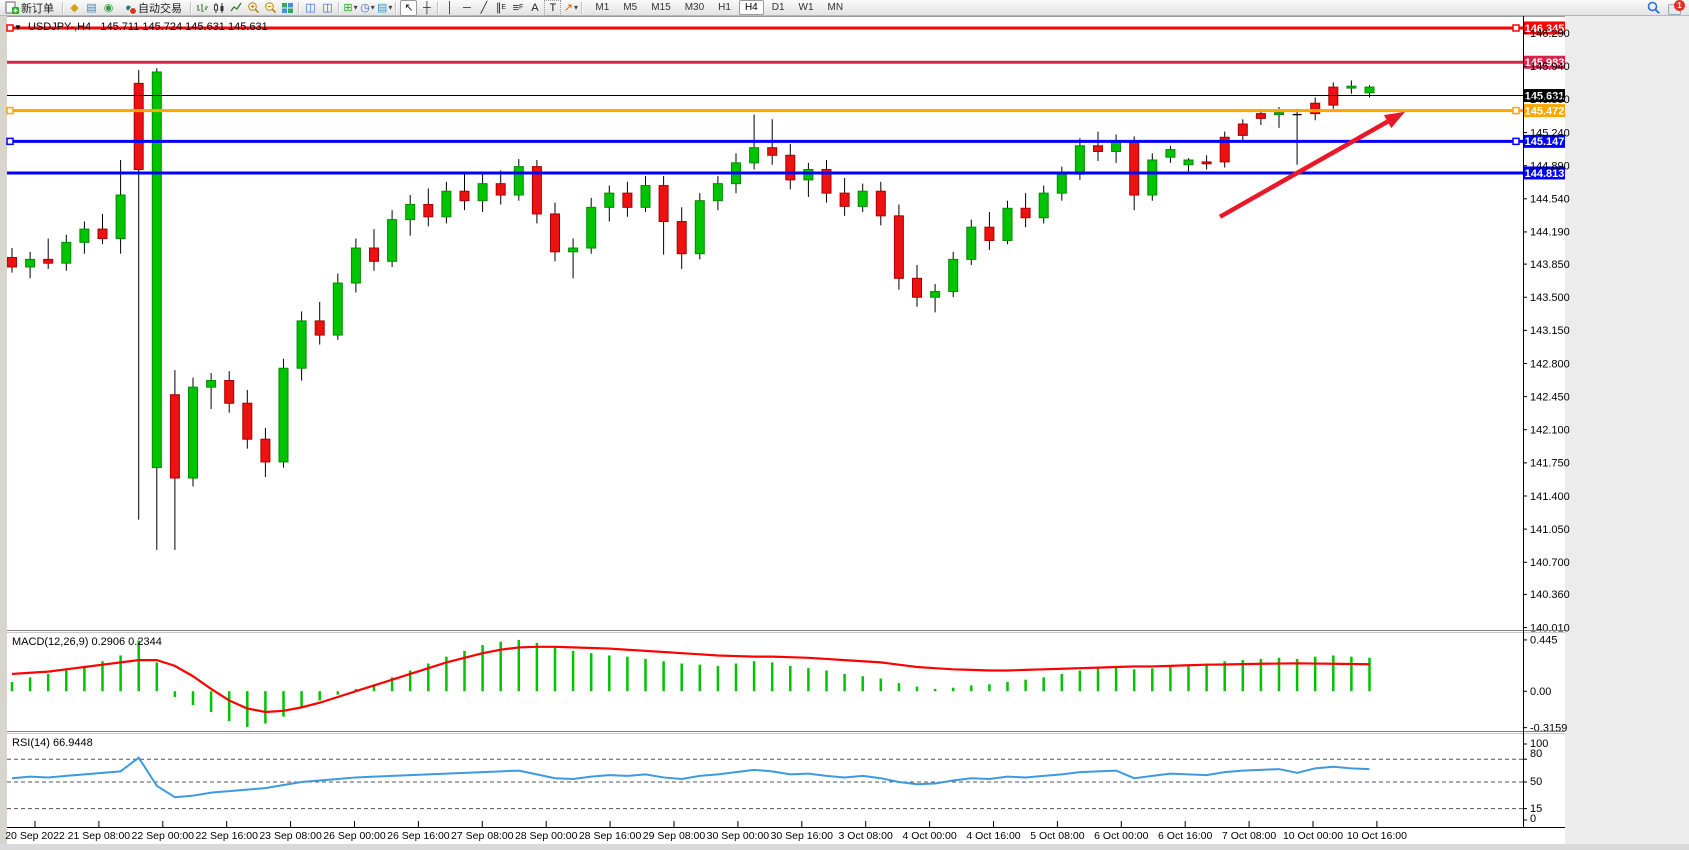  I want to click on crosshair-icon: ┼, so click(427, 7).